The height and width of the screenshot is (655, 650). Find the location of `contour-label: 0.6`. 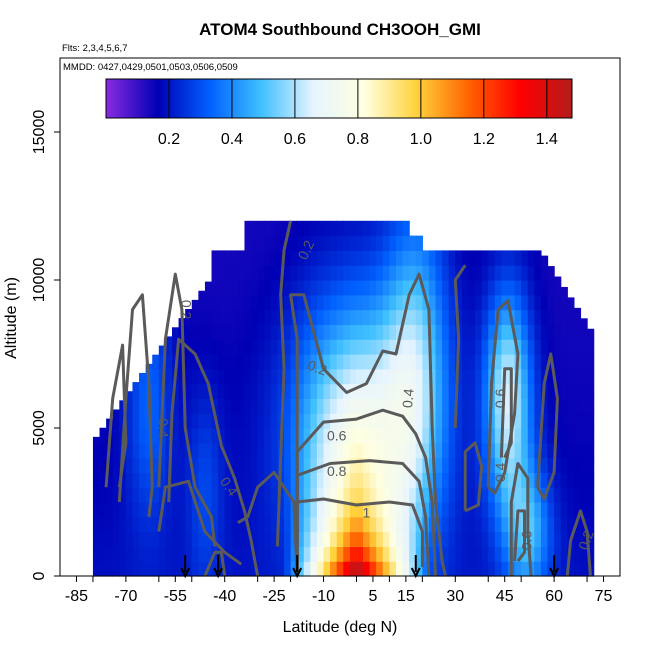

contour-label: 0.6 is located at coordinates (526, 541).